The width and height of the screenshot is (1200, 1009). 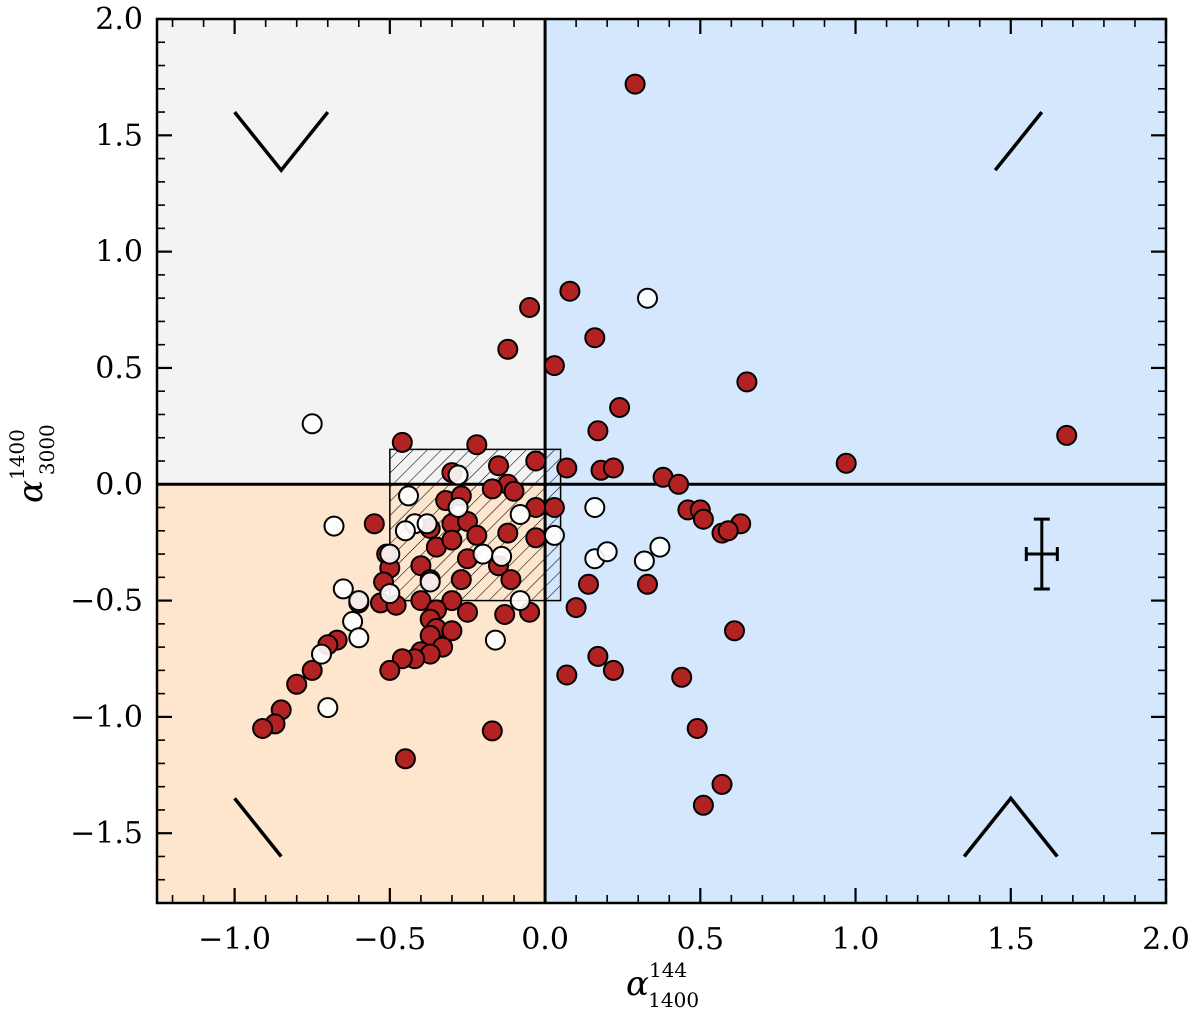 What do you see at coordinates (47, 449) in the screenshot?
I see `y-axis-label-sub: 3000` at bounding box center [47, 449].